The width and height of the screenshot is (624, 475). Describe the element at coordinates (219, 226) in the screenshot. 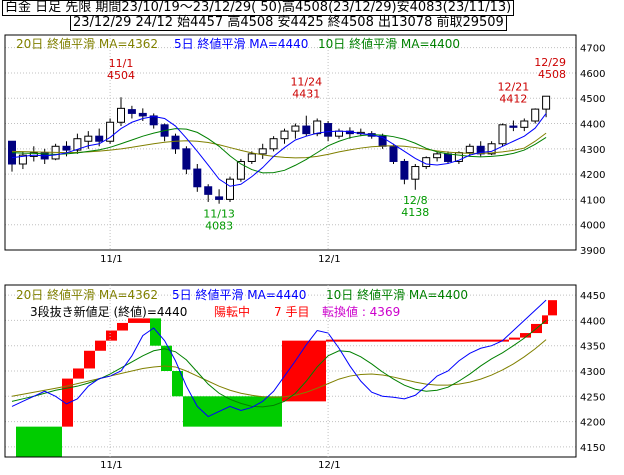

I see `annotation-value: 4083` at that location.